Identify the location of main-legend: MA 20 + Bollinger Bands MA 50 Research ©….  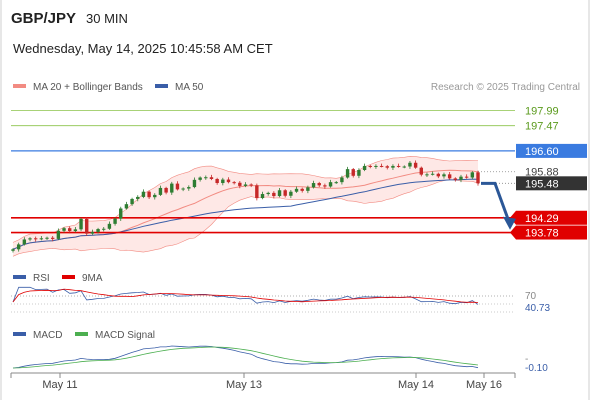
(296, 87).